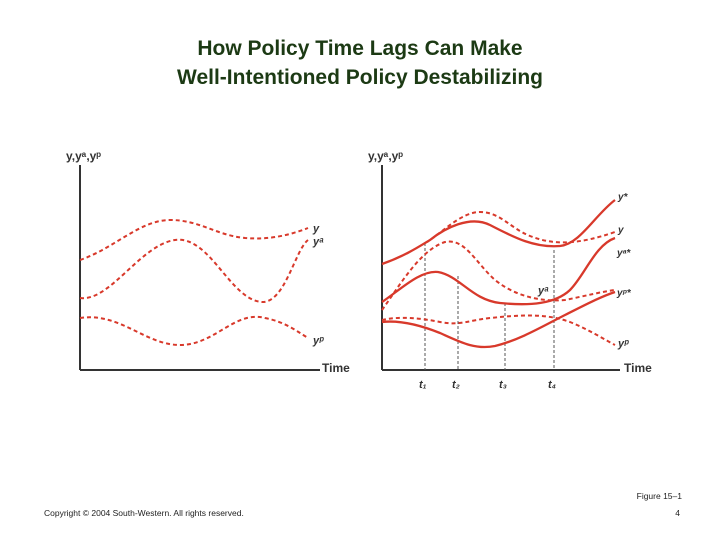  Describe the element at coordinates (620, 230) in the screenshot. I see `right-label-y: y` at that location.